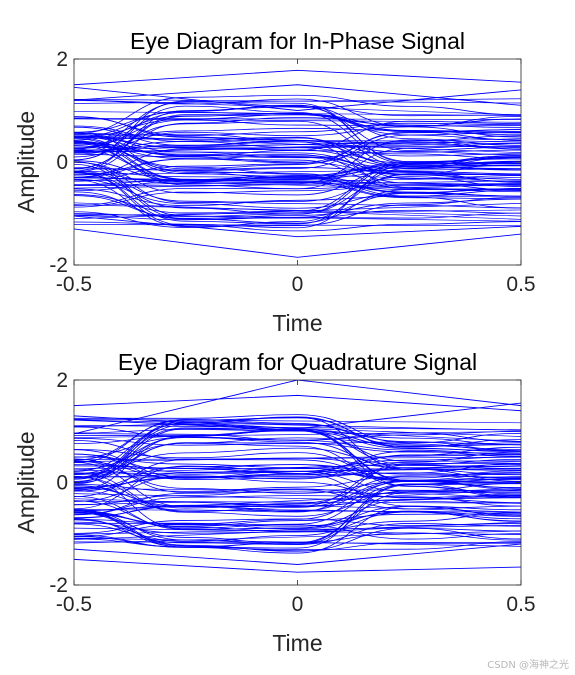 This screenshot has height=675, width=575. Describe the element at coordinates (62, 380) in the screenshot. I see `y-tick-label: 2` at that location.